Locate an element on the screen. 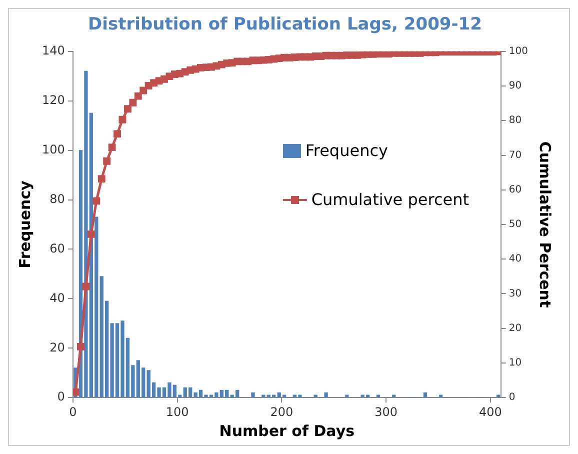 Image resolution: width=578 pixels, height=454 pixels. y2-tick-label: 70 is located at coordinates (515, 155).